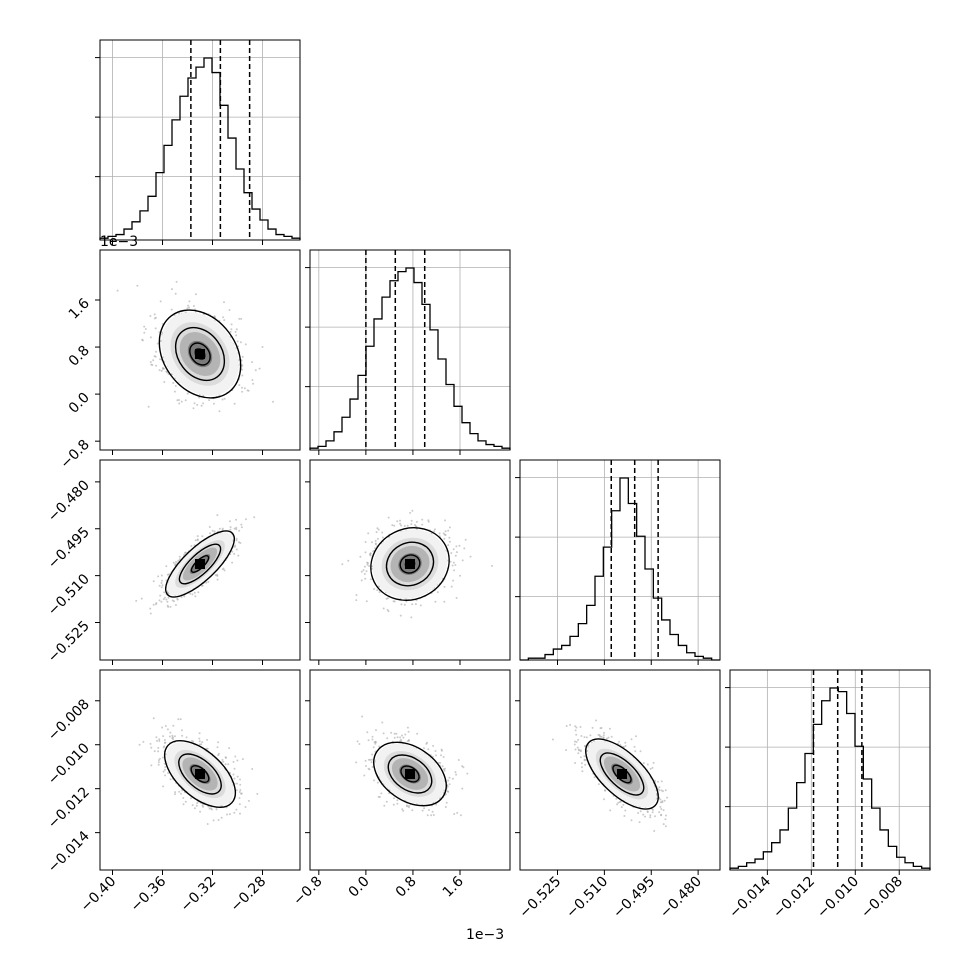 The width and height of the screenshot is (970, 970). I want to click on hist-x-ticklabel: −0.014, so click(750, 897).